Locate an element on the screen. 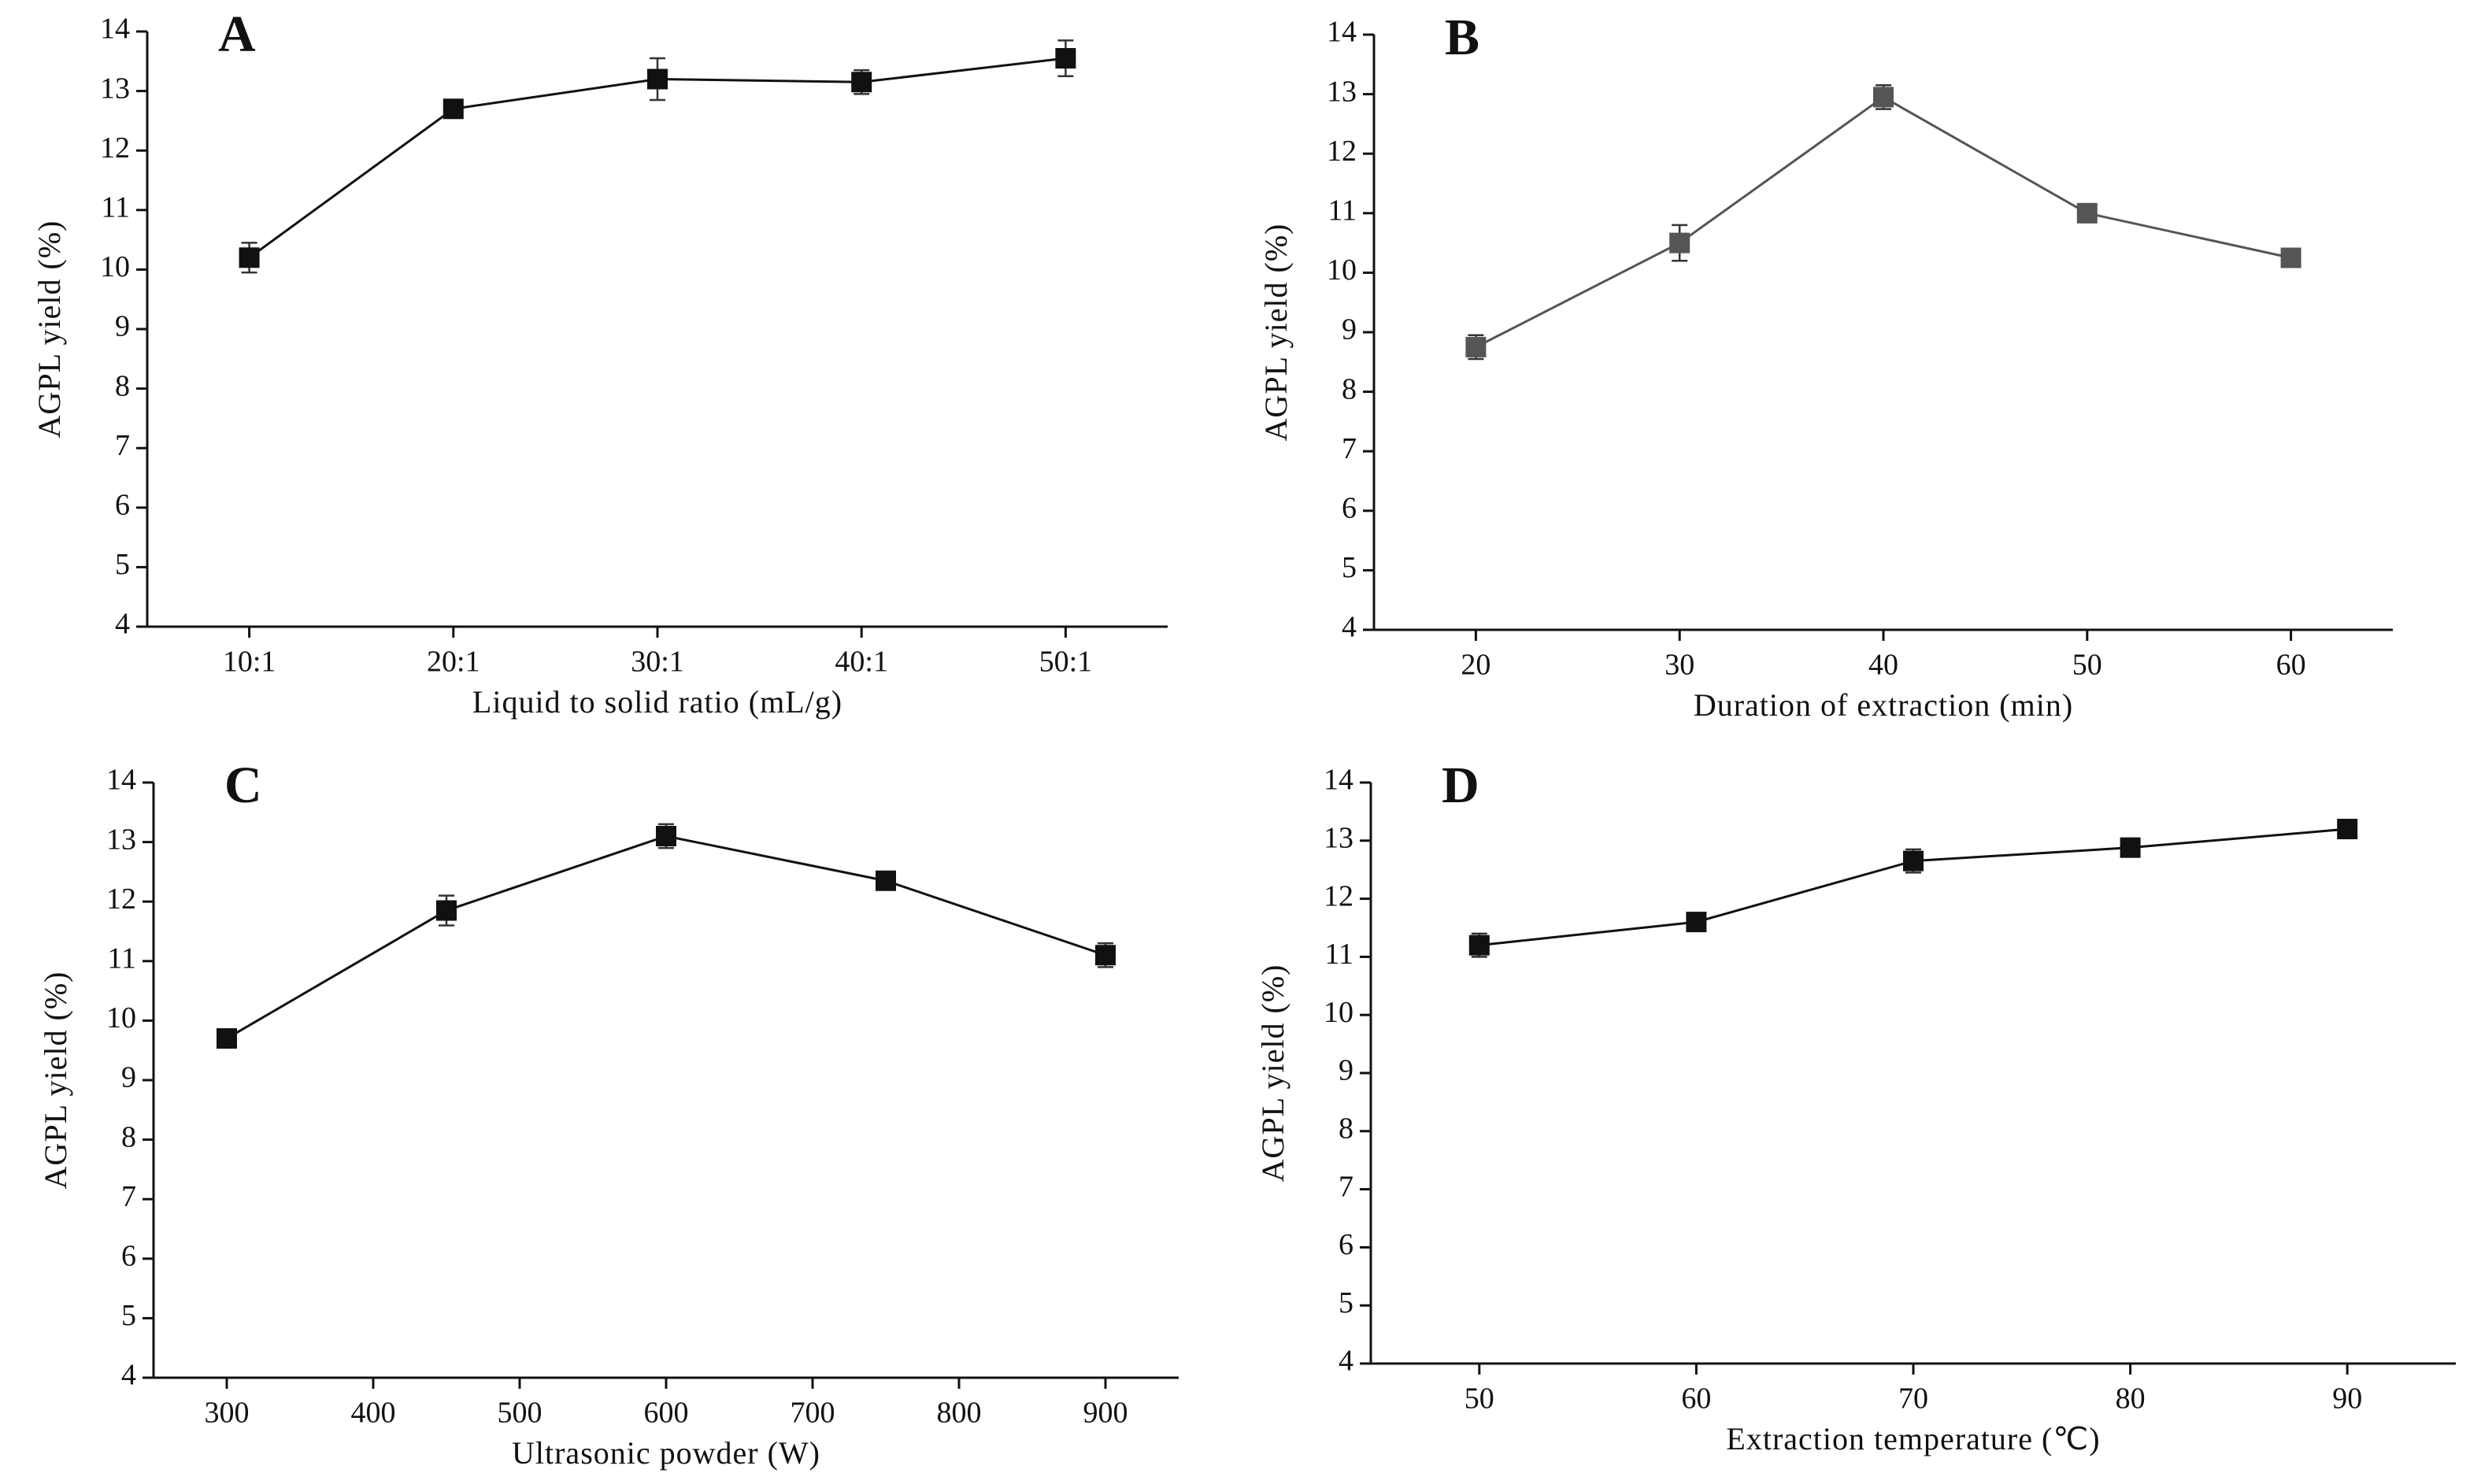 The image size is (2481, 1484). x-axis-label: Duration of extraction (min) is located at coordinates (1883, 705).